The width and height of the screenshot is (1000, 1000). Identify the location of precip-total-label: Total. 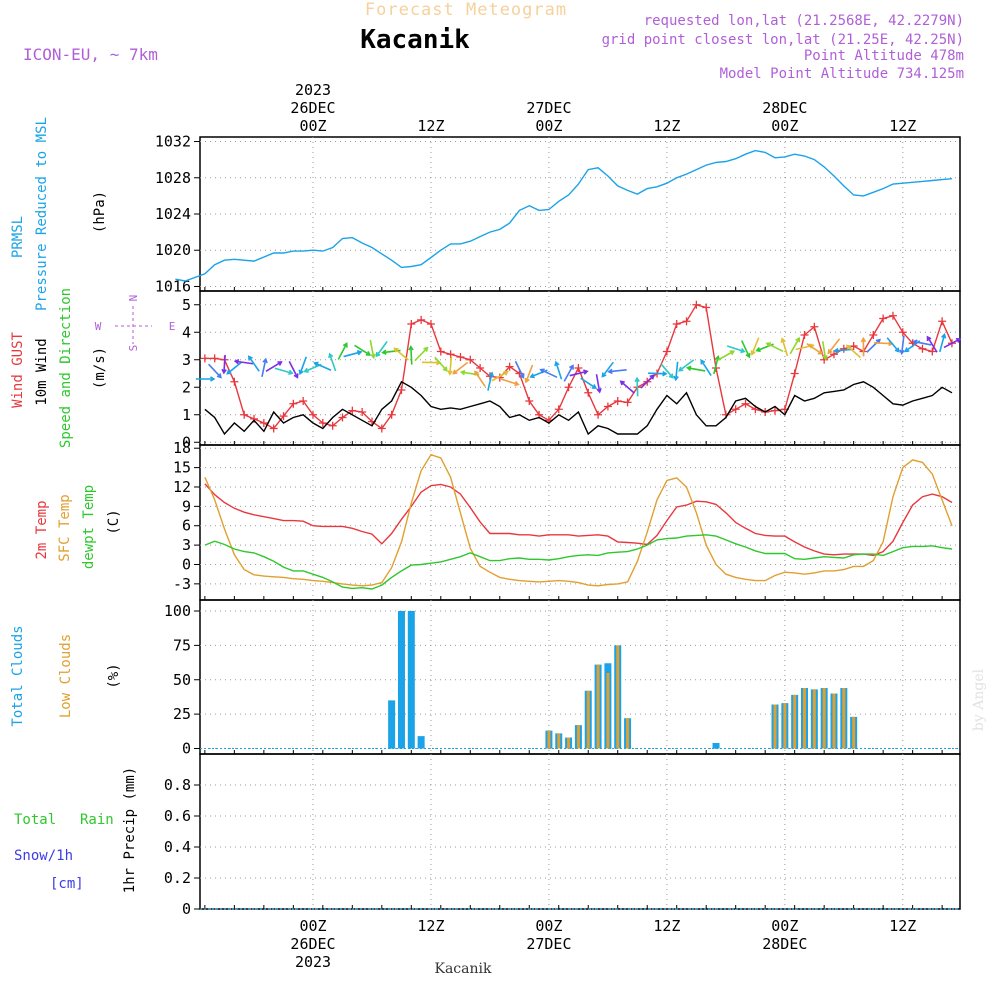
(35, 820).